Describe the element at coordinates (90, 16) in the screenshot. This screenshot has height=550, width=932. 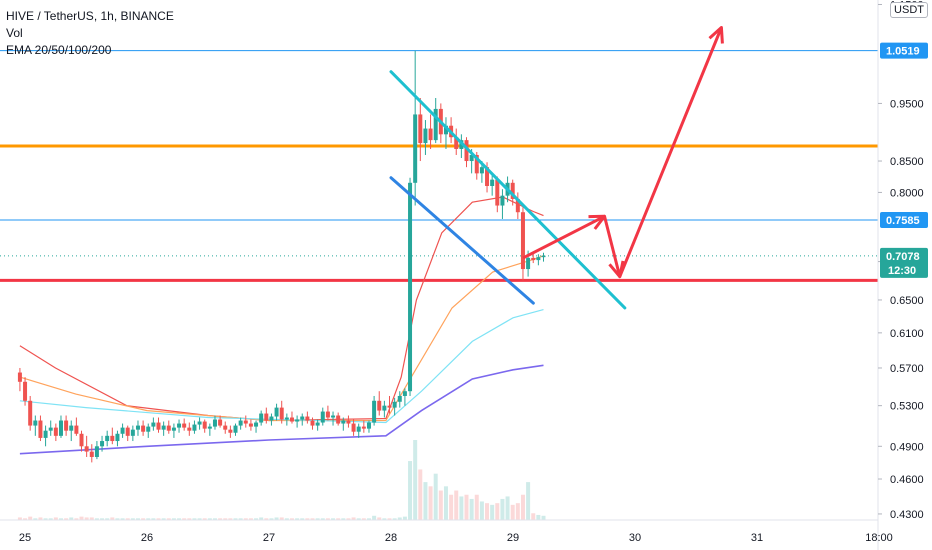
I see `legend-symbol: HIVE / TetherUS, 1h, BINANCE` at that location.